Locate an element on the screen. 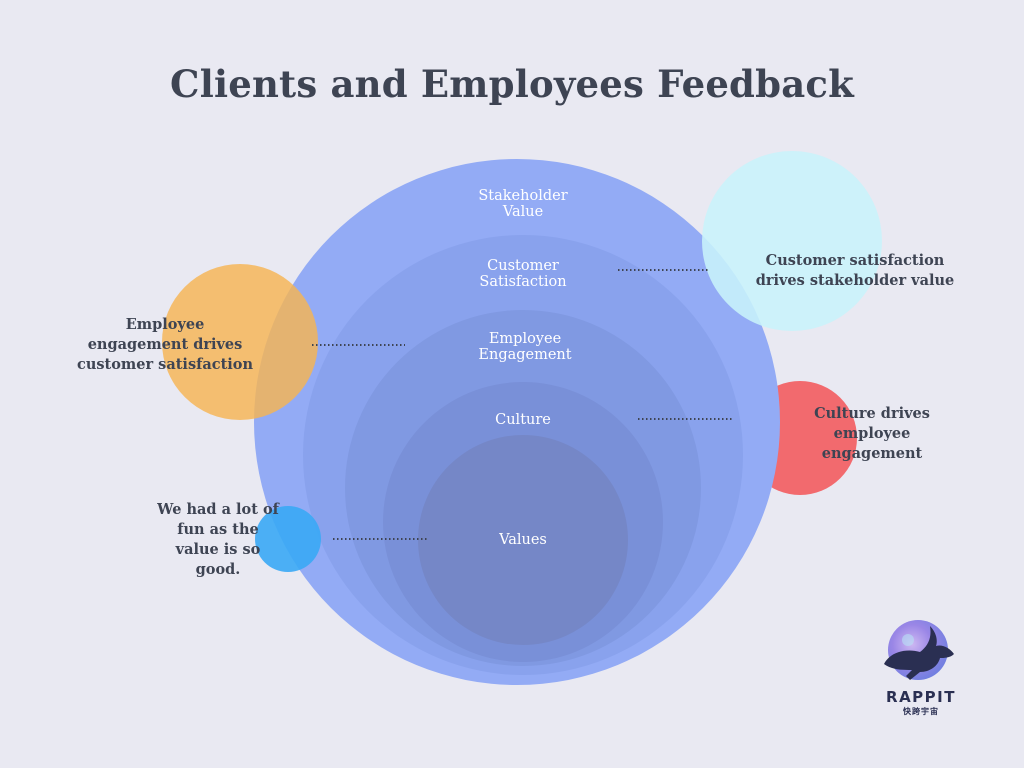  note-culture: Culture drives employee engagement is located at coordinates (872, 433).